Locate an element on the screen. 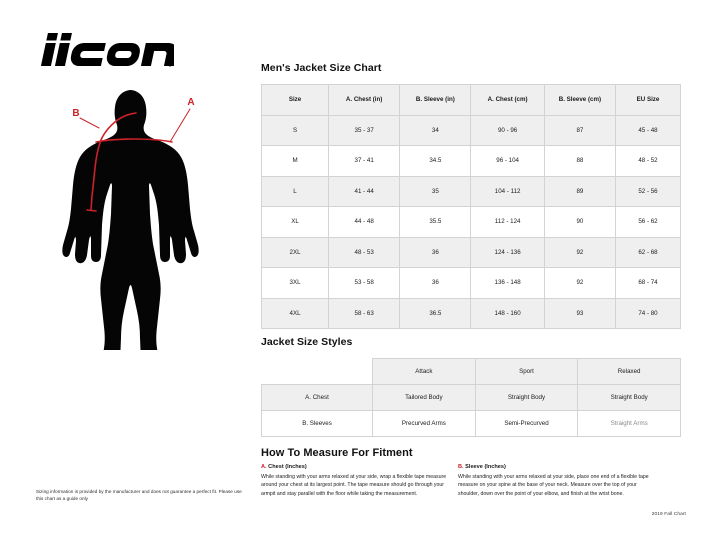 Image resolution: width=720 pixels, height=540 pixels. jacket-styles-title: Jacket Size Styles is located at coordinates (307, 342).